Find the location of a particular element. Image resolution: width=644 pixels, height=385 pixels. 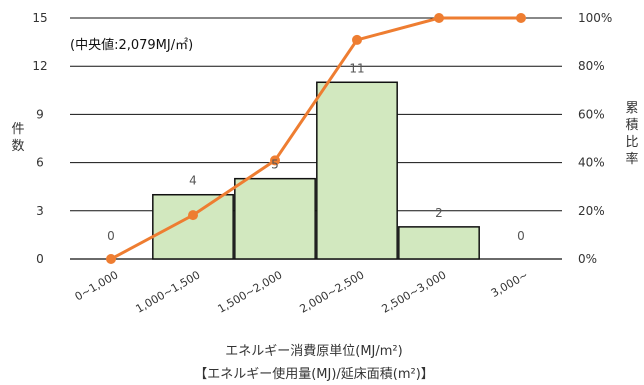

axis-title-char: 数 is located at coordinates (17, 146).